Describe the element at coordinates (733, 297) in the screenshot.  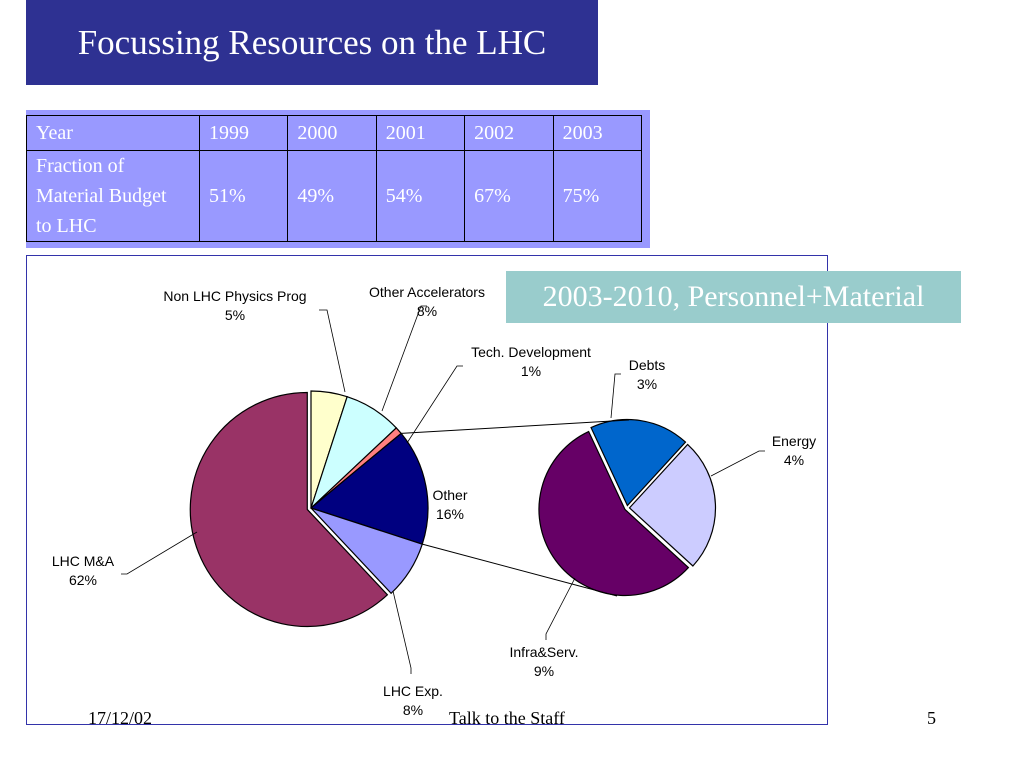
I see `period-label: 2003-2010, Personnel+Material` at that location.